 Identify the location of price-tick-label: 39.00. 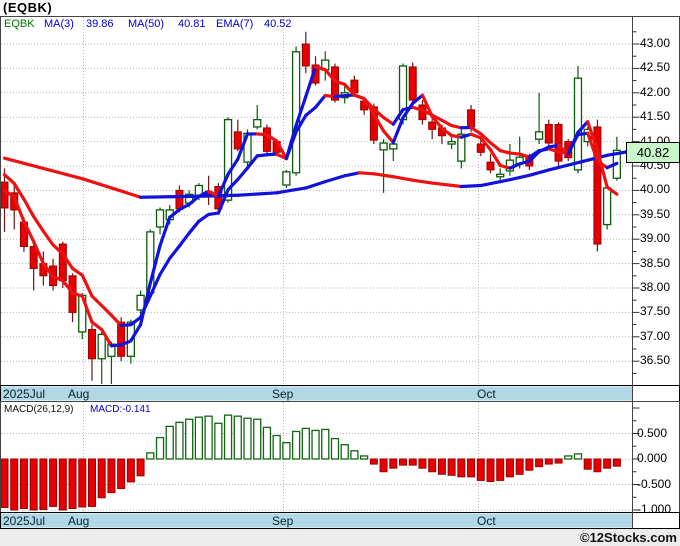
(655, 238).